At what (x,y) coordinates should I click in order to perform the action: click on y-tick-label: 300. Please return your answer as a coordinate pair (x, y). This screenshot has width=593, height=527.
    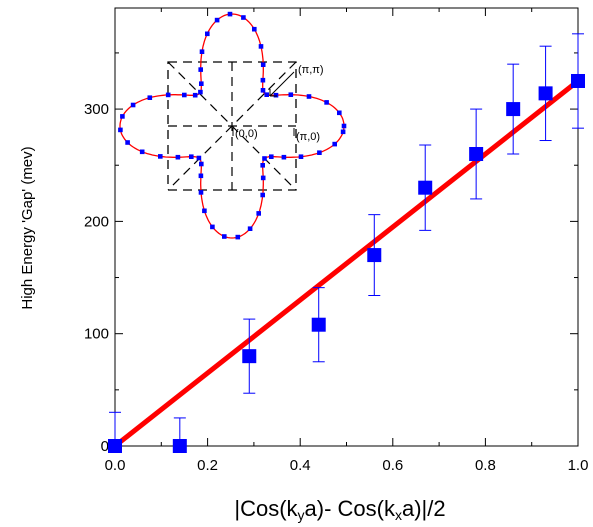
    Looking at the image, I should click on (96, 109).